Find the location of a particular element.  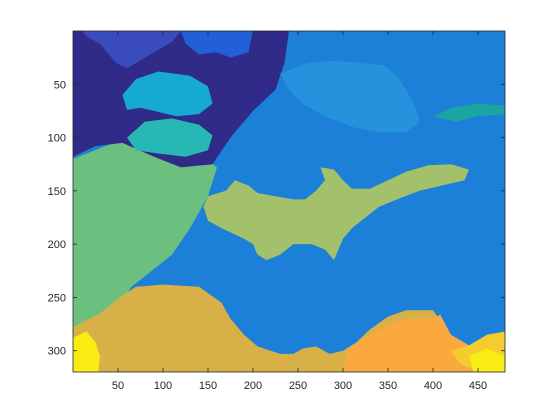

x-tick-label: 300 is located at coordinates (343, 386).